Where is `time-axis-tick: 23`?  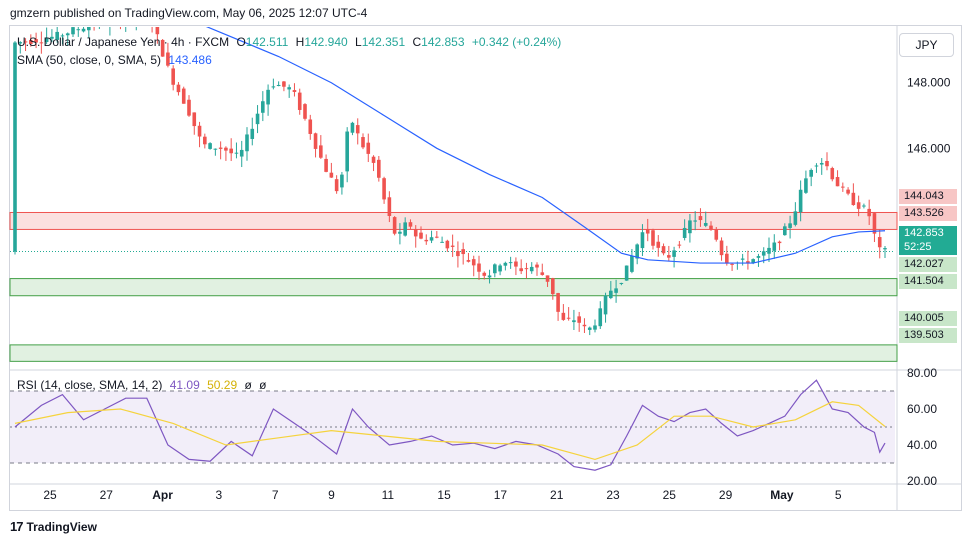
time-axis-tick: 23 is located at coordinates (613, 495).